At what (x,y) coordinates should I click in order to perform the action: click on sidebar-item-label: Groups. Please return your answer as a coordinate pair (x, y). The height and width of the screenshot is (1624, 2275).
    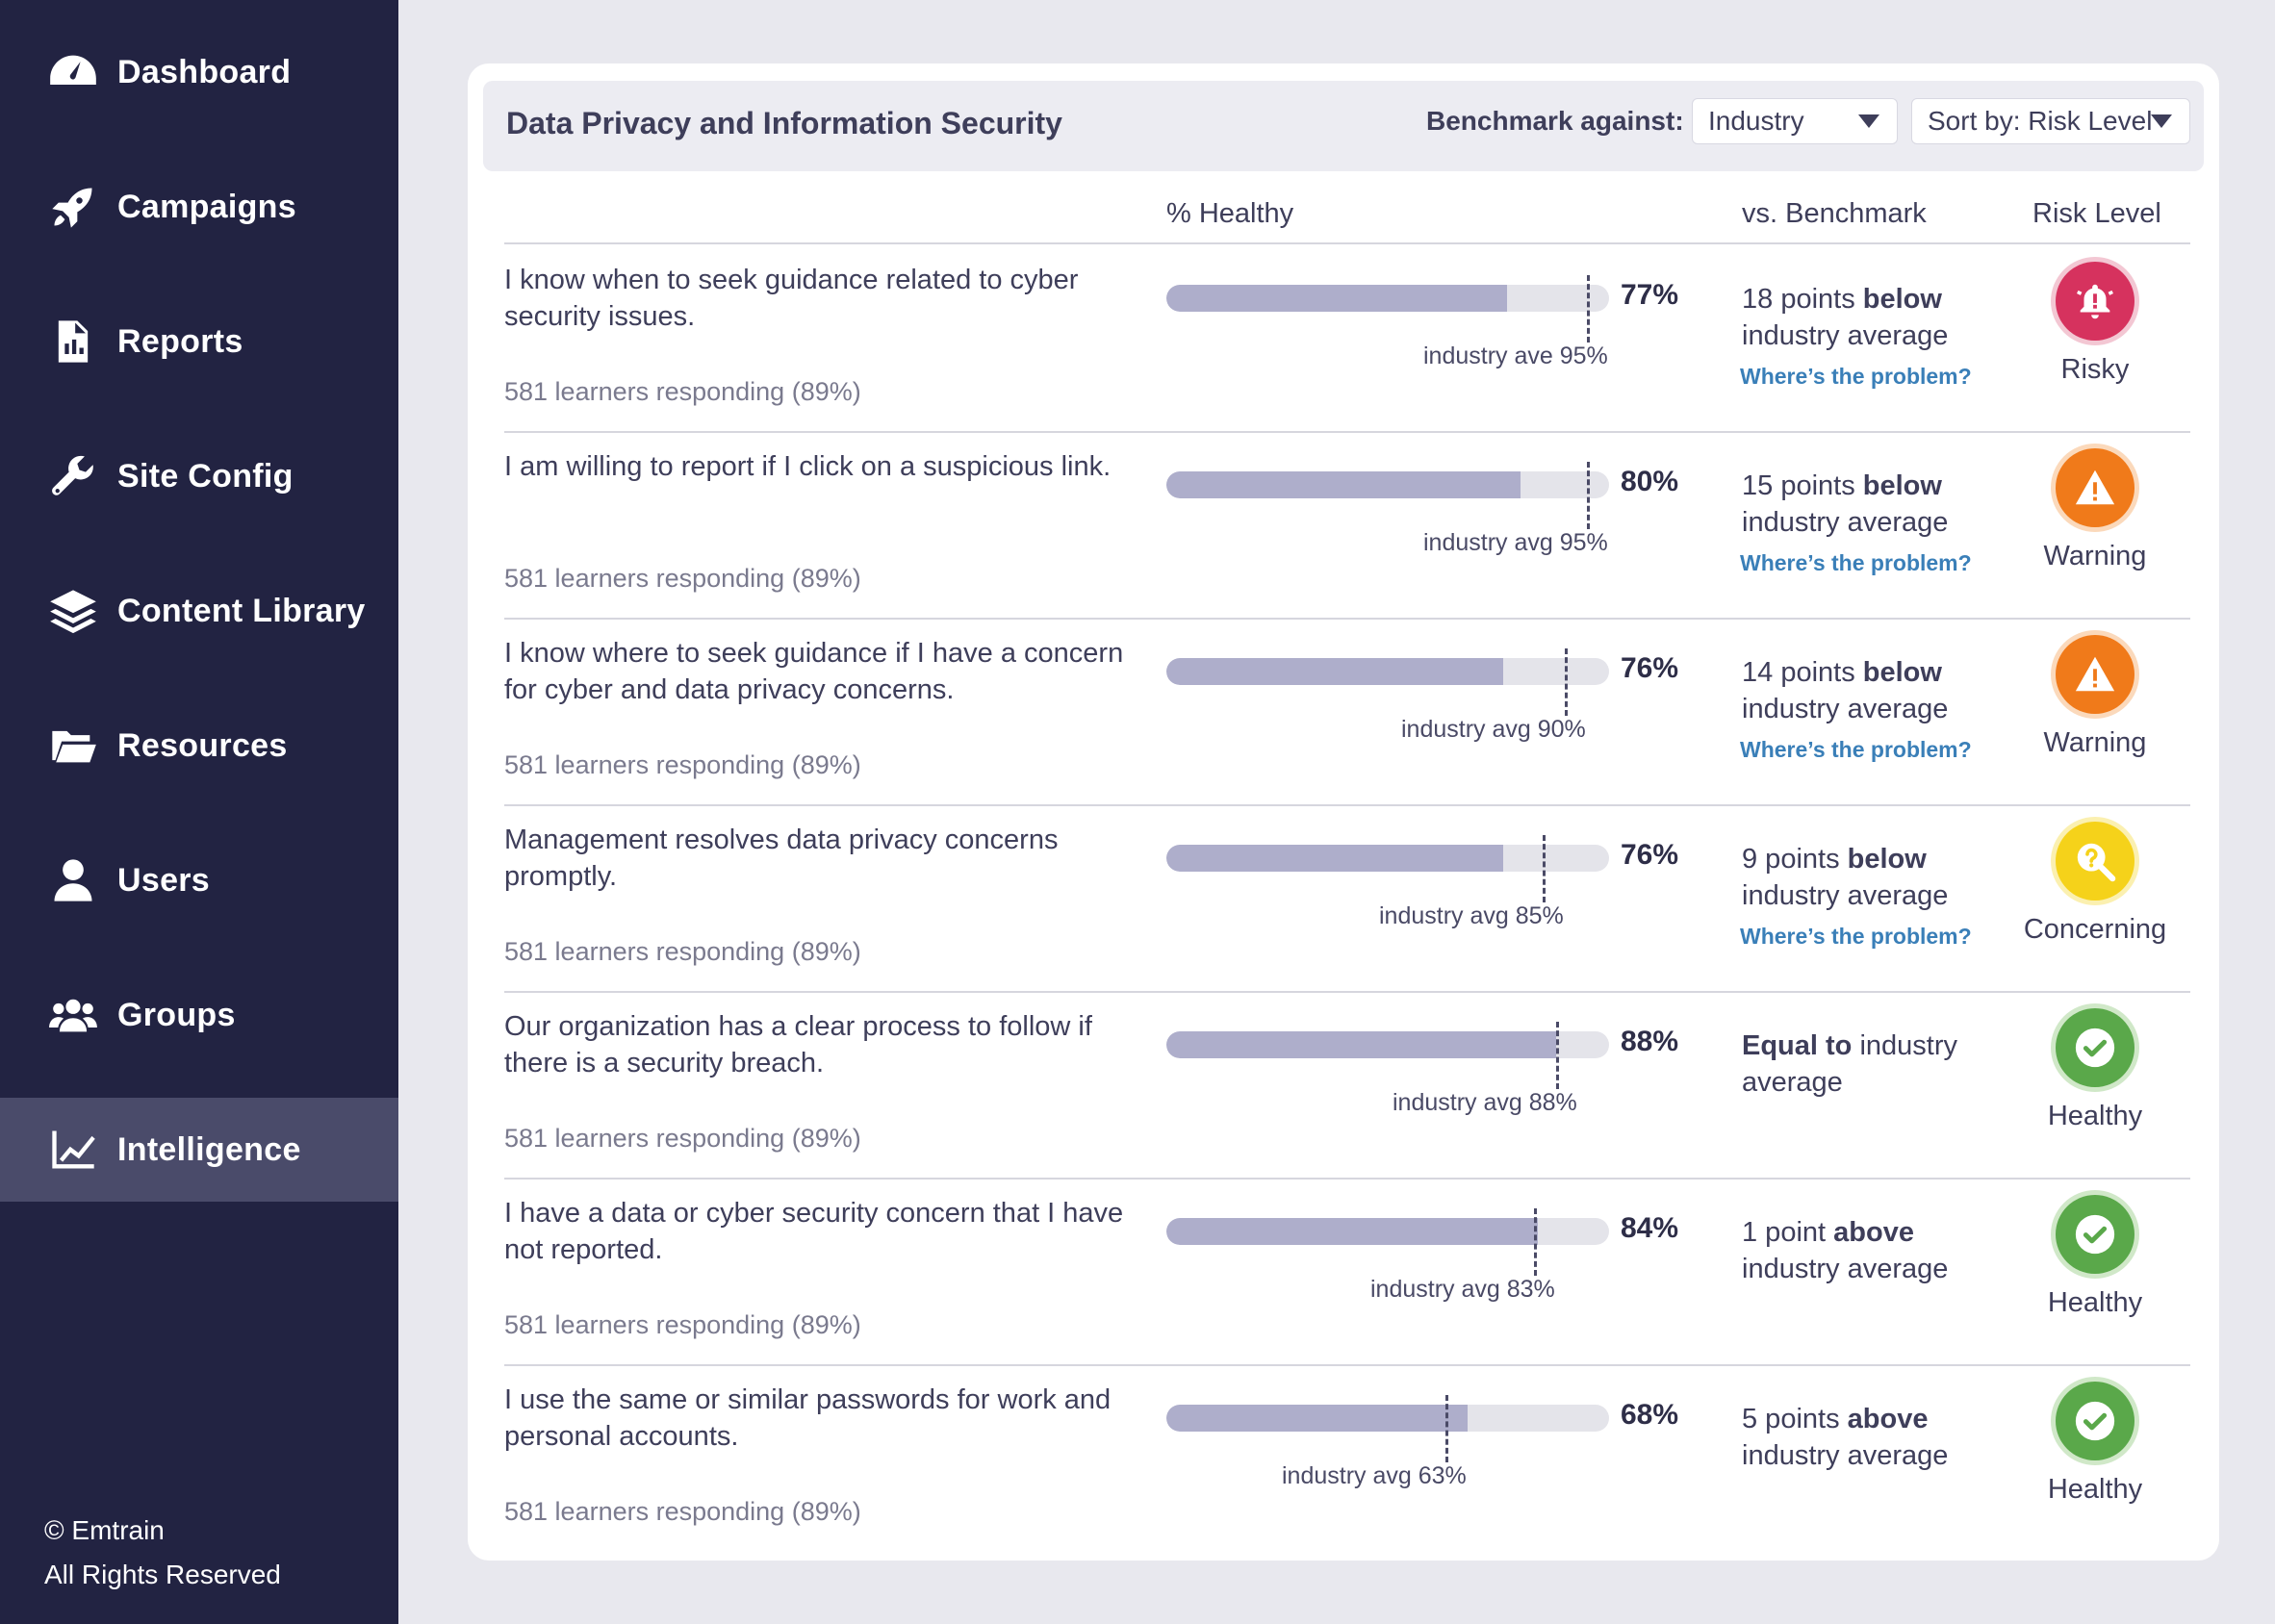
    Looking at the image, I should click on (176, 1015).